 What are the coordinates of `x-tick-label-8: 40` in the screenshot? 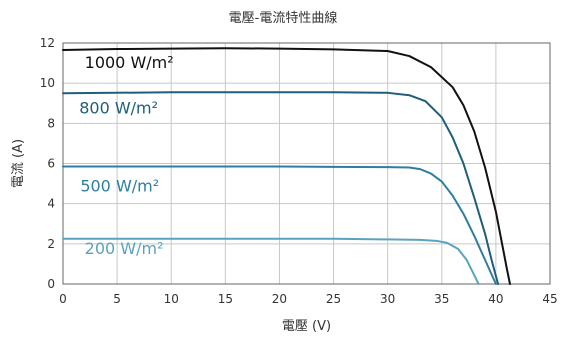 It's located at (495, 299).